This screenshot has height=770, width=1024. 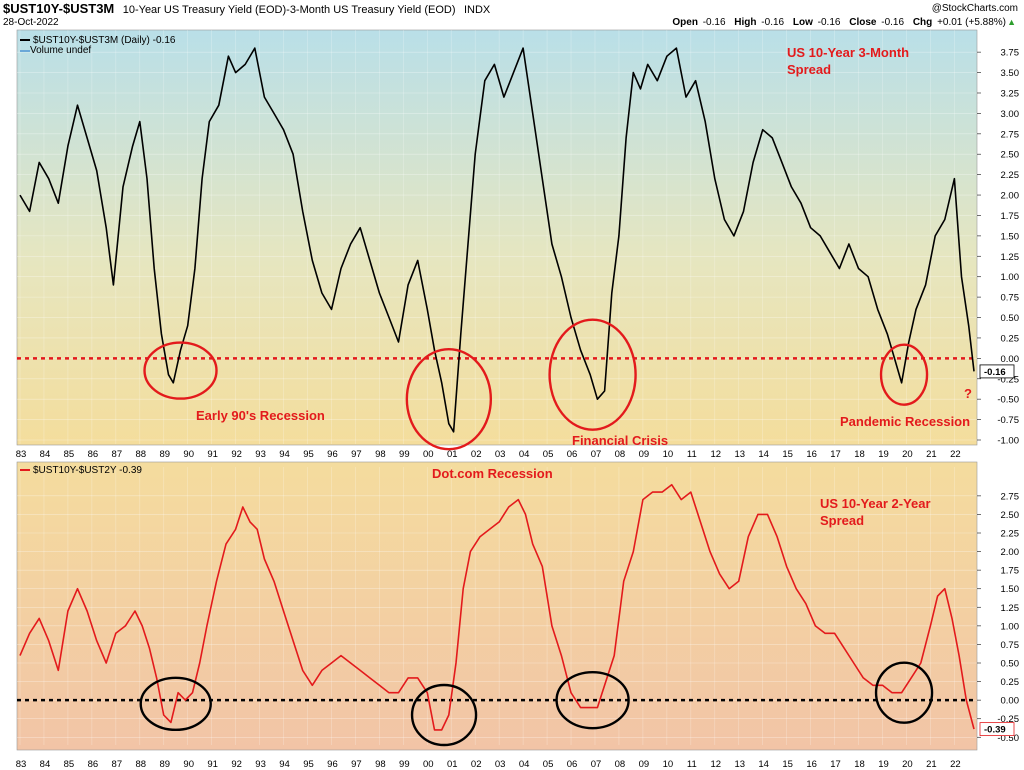 I want to click on p2-xtick-label: 12, so click(x=715, y=764).